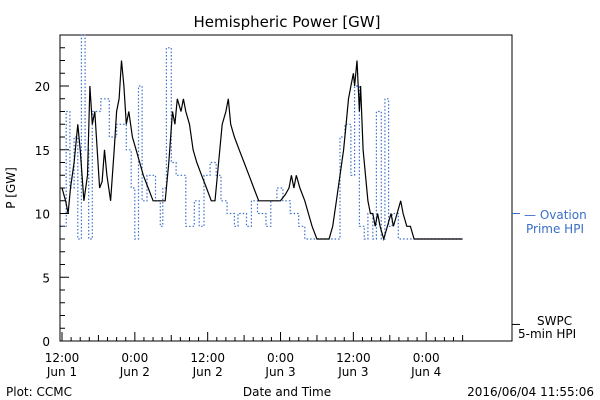 Image resolution: width=600 pixels, height=400 pixels. I want to click on chart-title: Hemispheric Power [GW], so click(287, 22).